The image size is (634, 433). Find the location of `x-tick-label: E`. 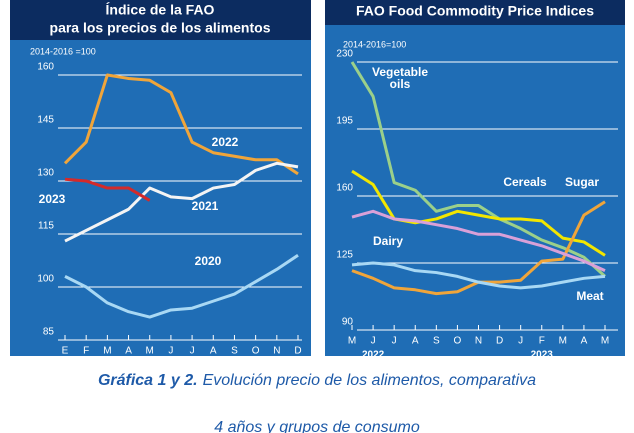

x-tick-label: E is located at coordinates (65, 351).